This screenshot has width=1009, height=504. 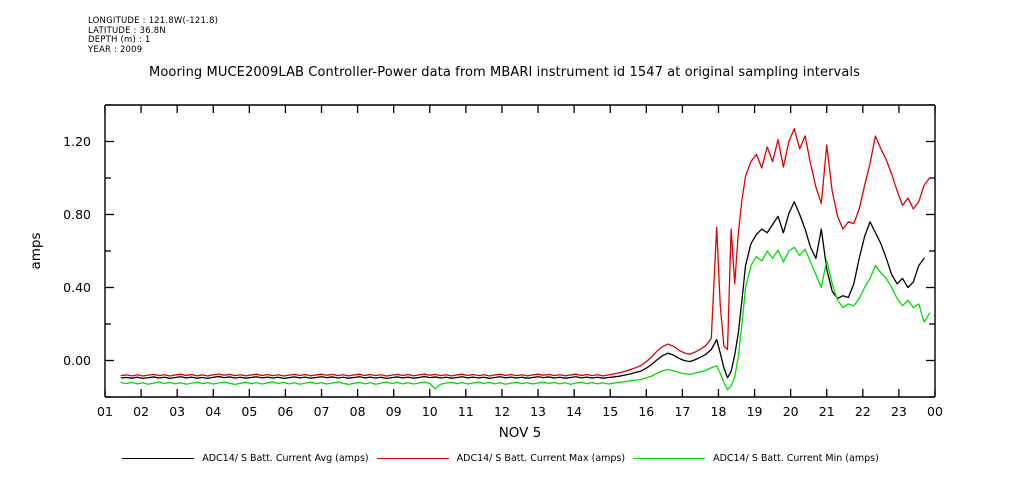 I want to click on x-tick-label: 13, so click(x=538, y=411).